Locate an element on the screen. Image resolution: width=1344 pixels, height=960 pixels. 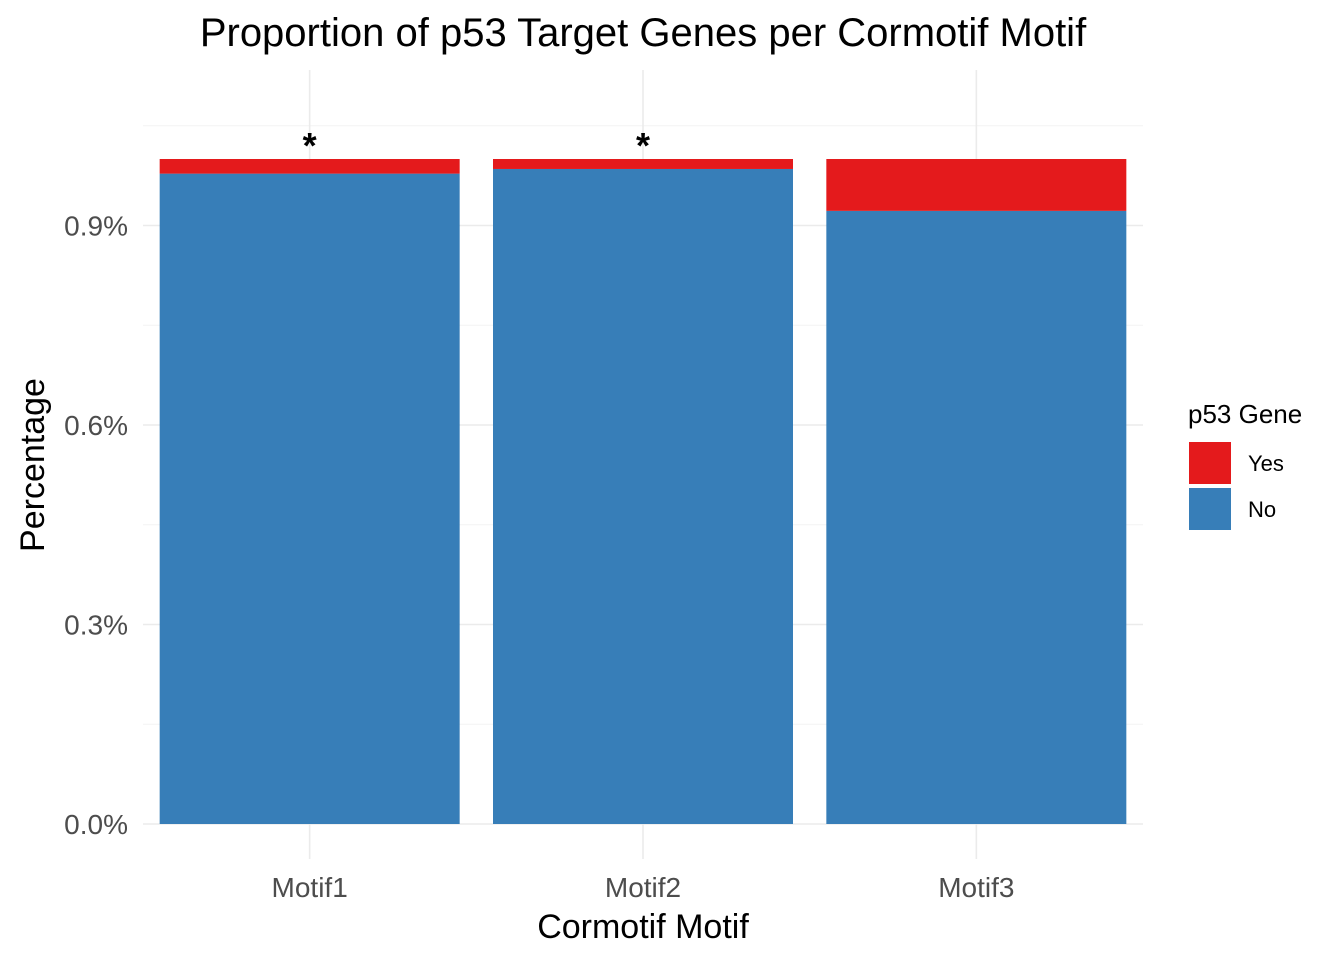
legend-label: Yes is located at coordinates (1266, 463).